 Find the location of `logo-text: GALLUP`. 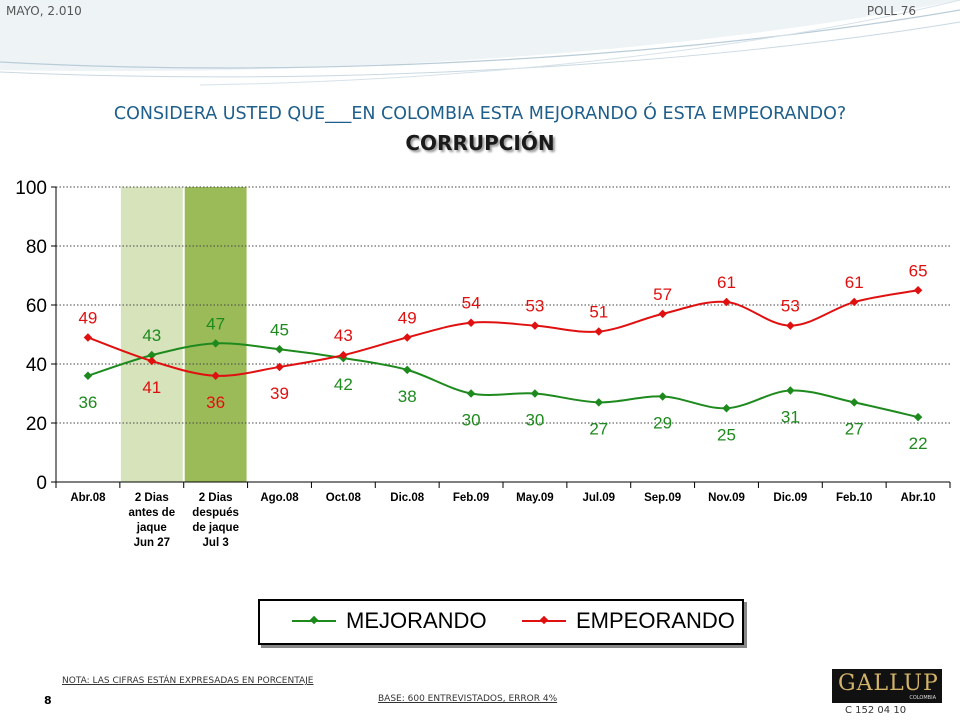

logo-text: GALLUP is located at coordinates (888, 683).